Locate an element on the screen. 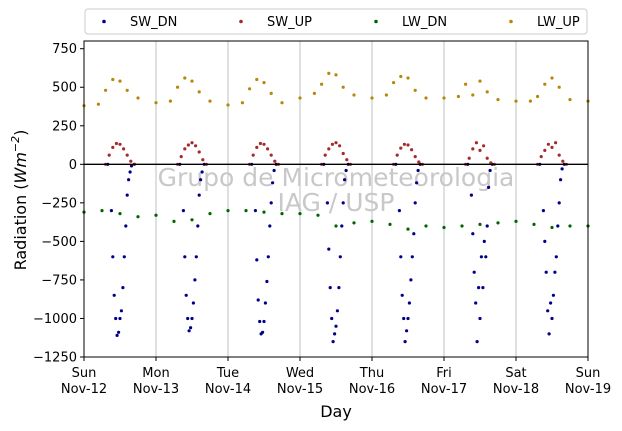 This screenshot has height=431, width=622. y-tick-label-7: −1000 is located at coordinates (55, 319).